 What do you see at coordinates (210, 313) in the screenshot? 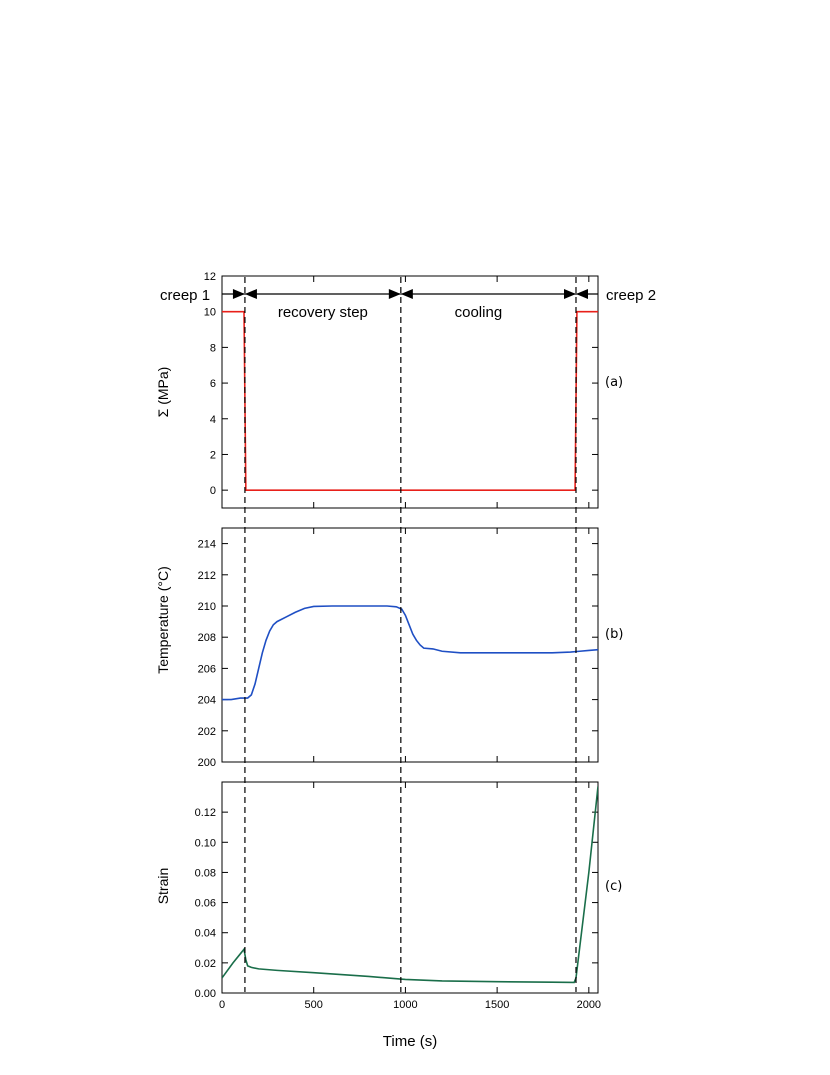
I see `y-tick-label: 10` at bounding box center [210, 313].